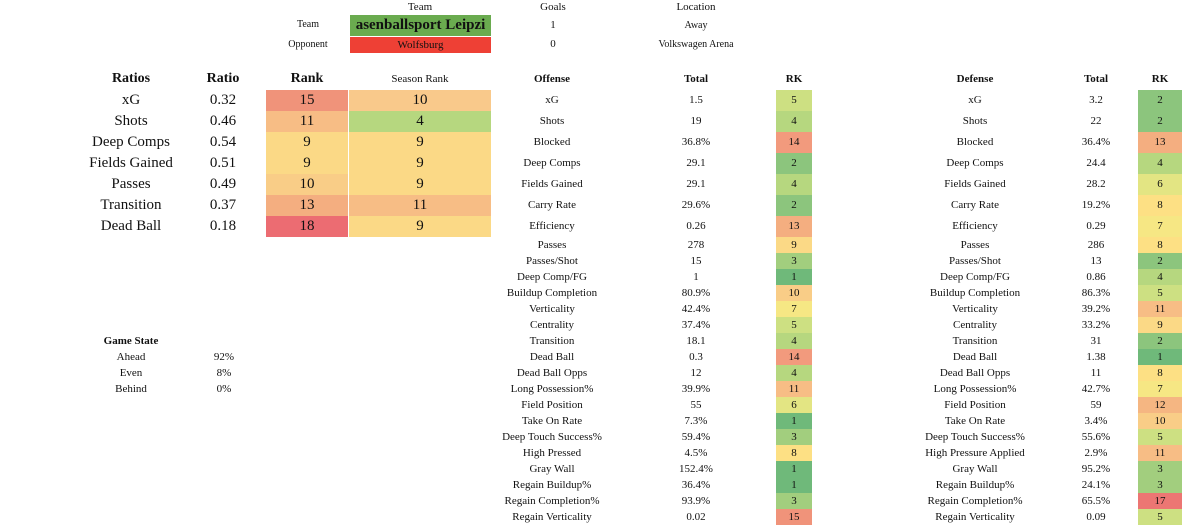 Image resolution: width=1182 pixels, height=526 pixels. What do you see at coordinates (1096, 501) in the screenshot?
I see `defense-metric-total: 65.5%` at bounding box center [1096, 501].